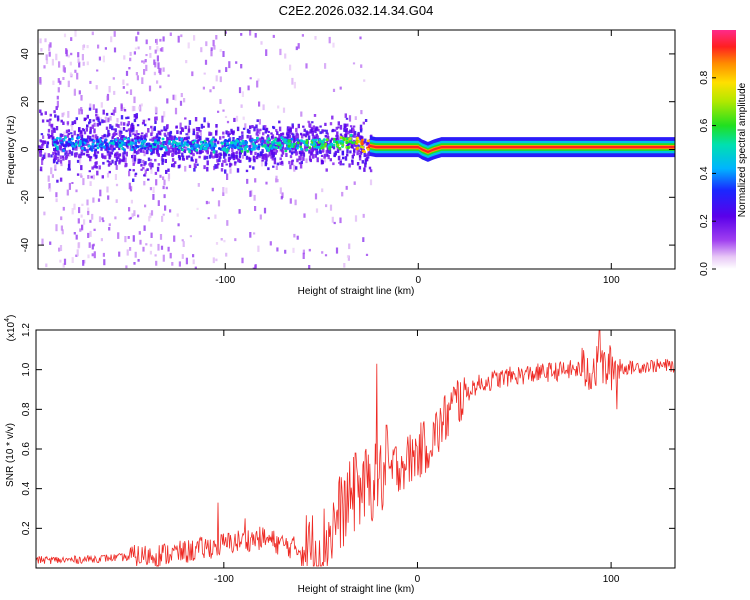 Image resolution: width=750 pixels, height=600 pixels. Describe the element at coordinates (704, 269) in the screenshot. I see `colorbar-tick-label: 0.0` at that location.